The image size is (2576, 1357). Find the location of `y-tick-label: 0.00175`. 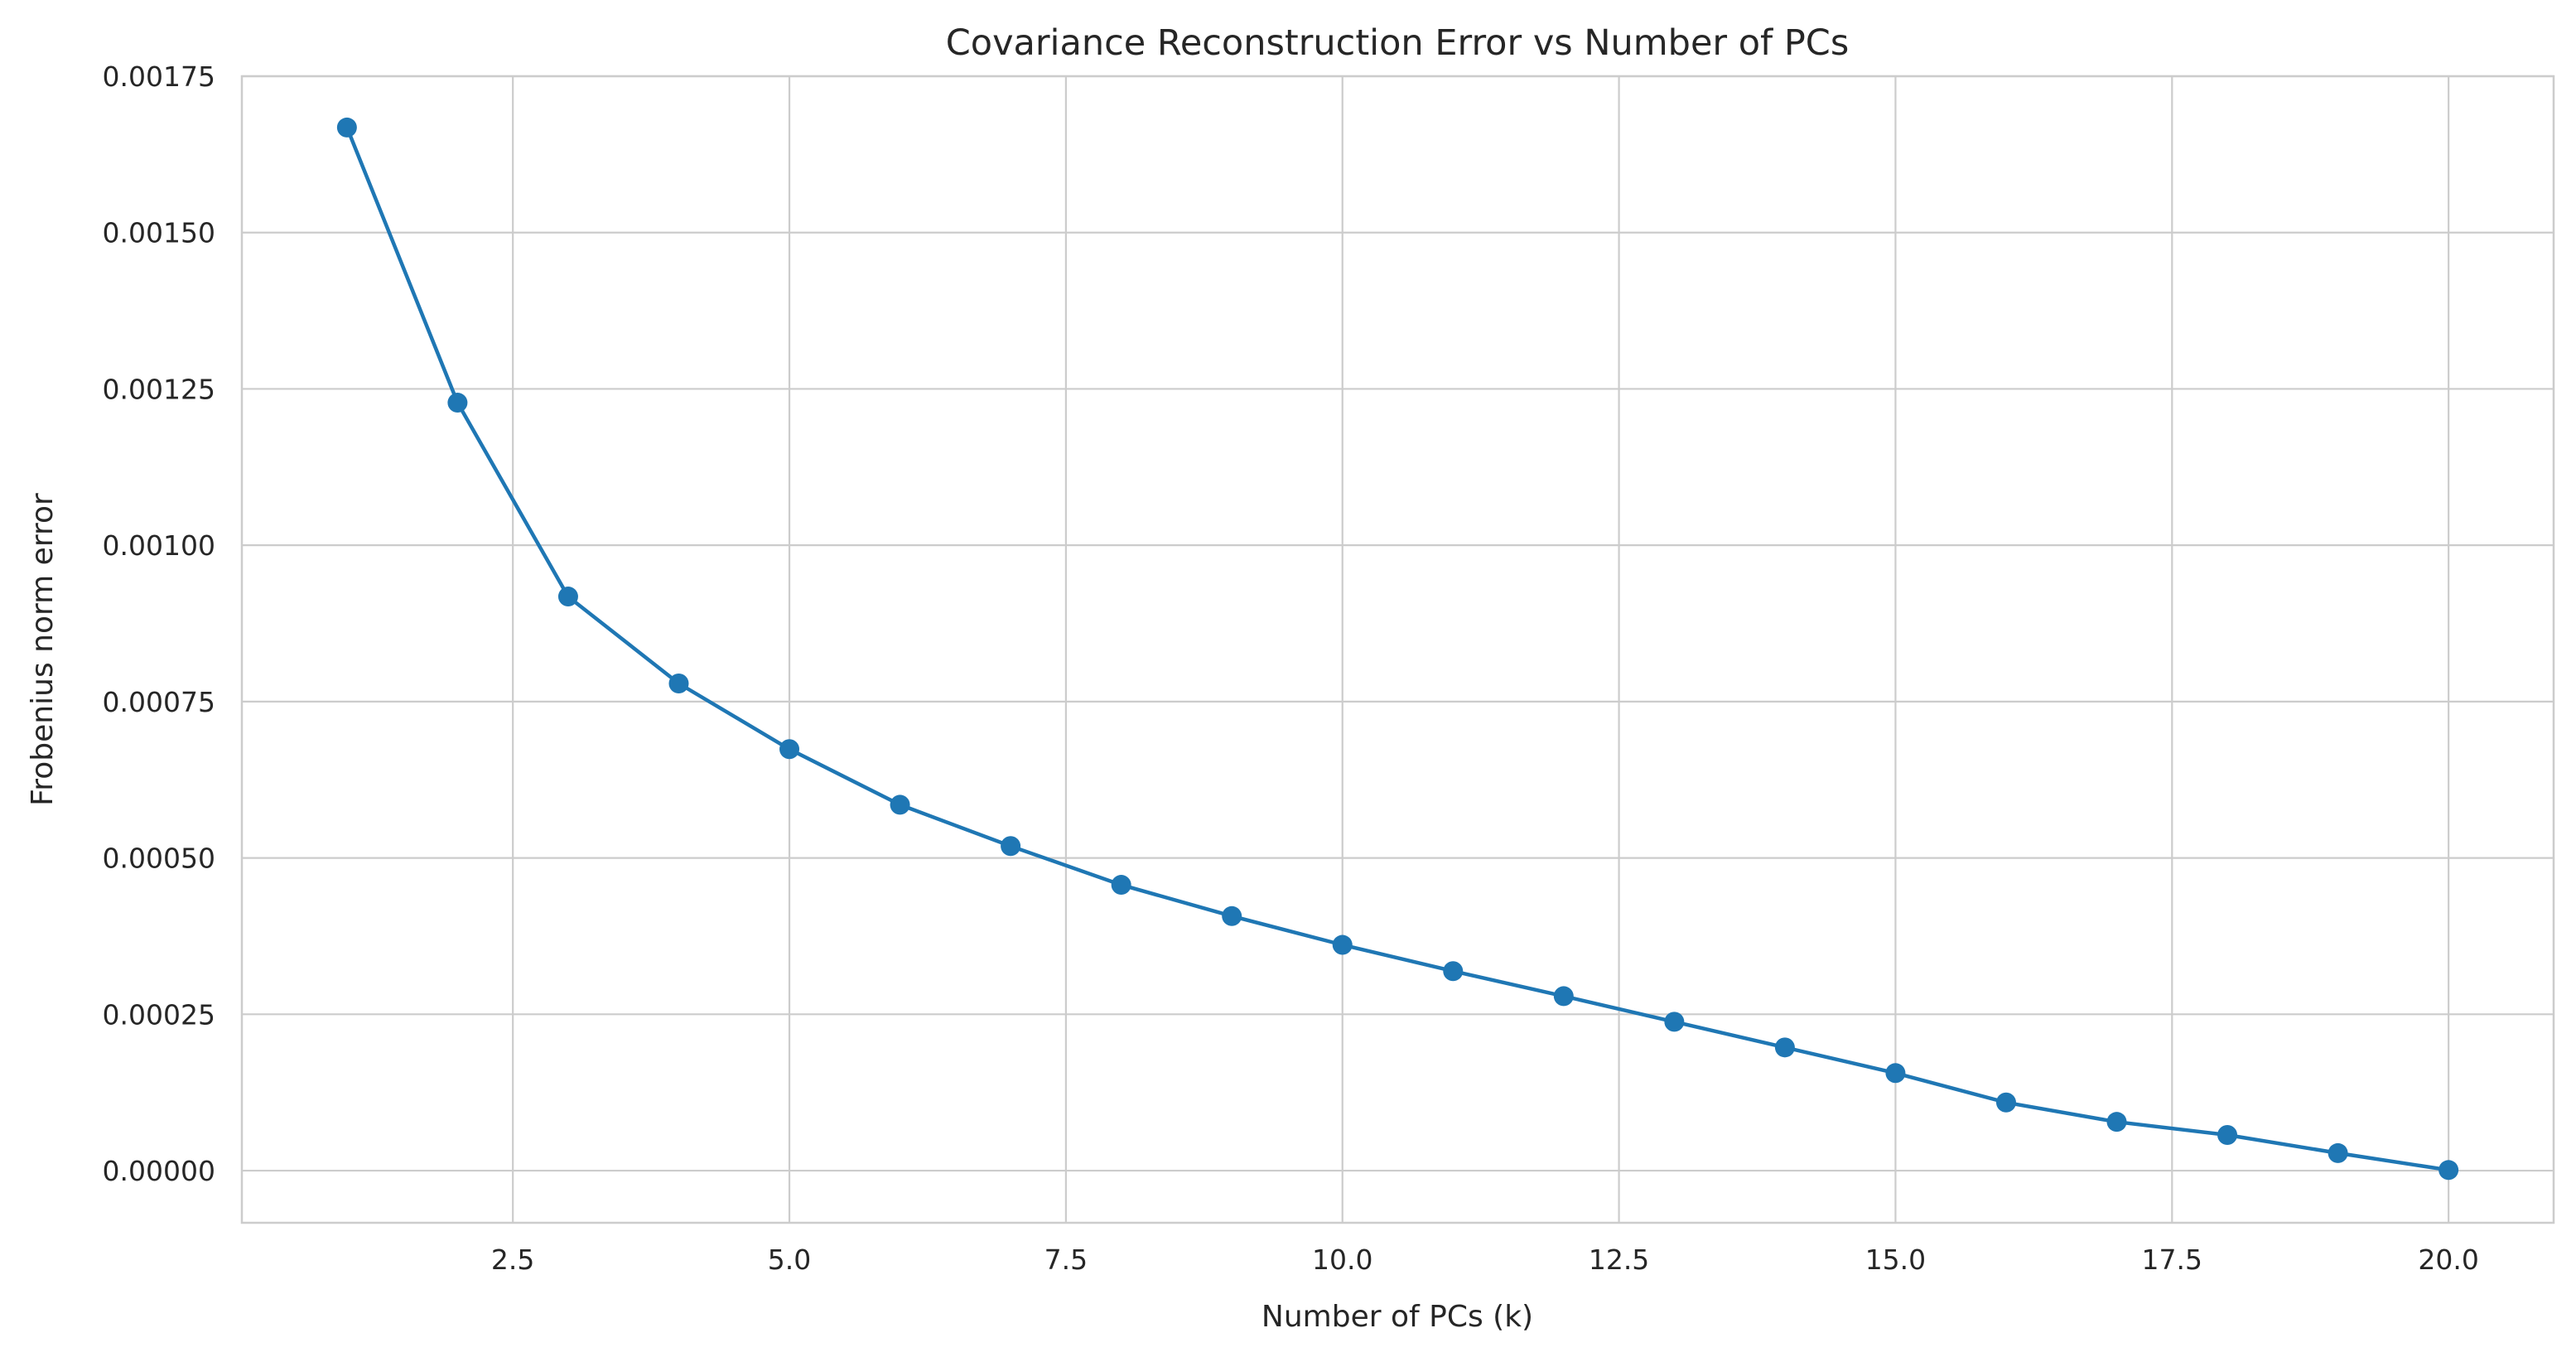

y-tick-label: 0.00175 is located at coordinates (159, 76).